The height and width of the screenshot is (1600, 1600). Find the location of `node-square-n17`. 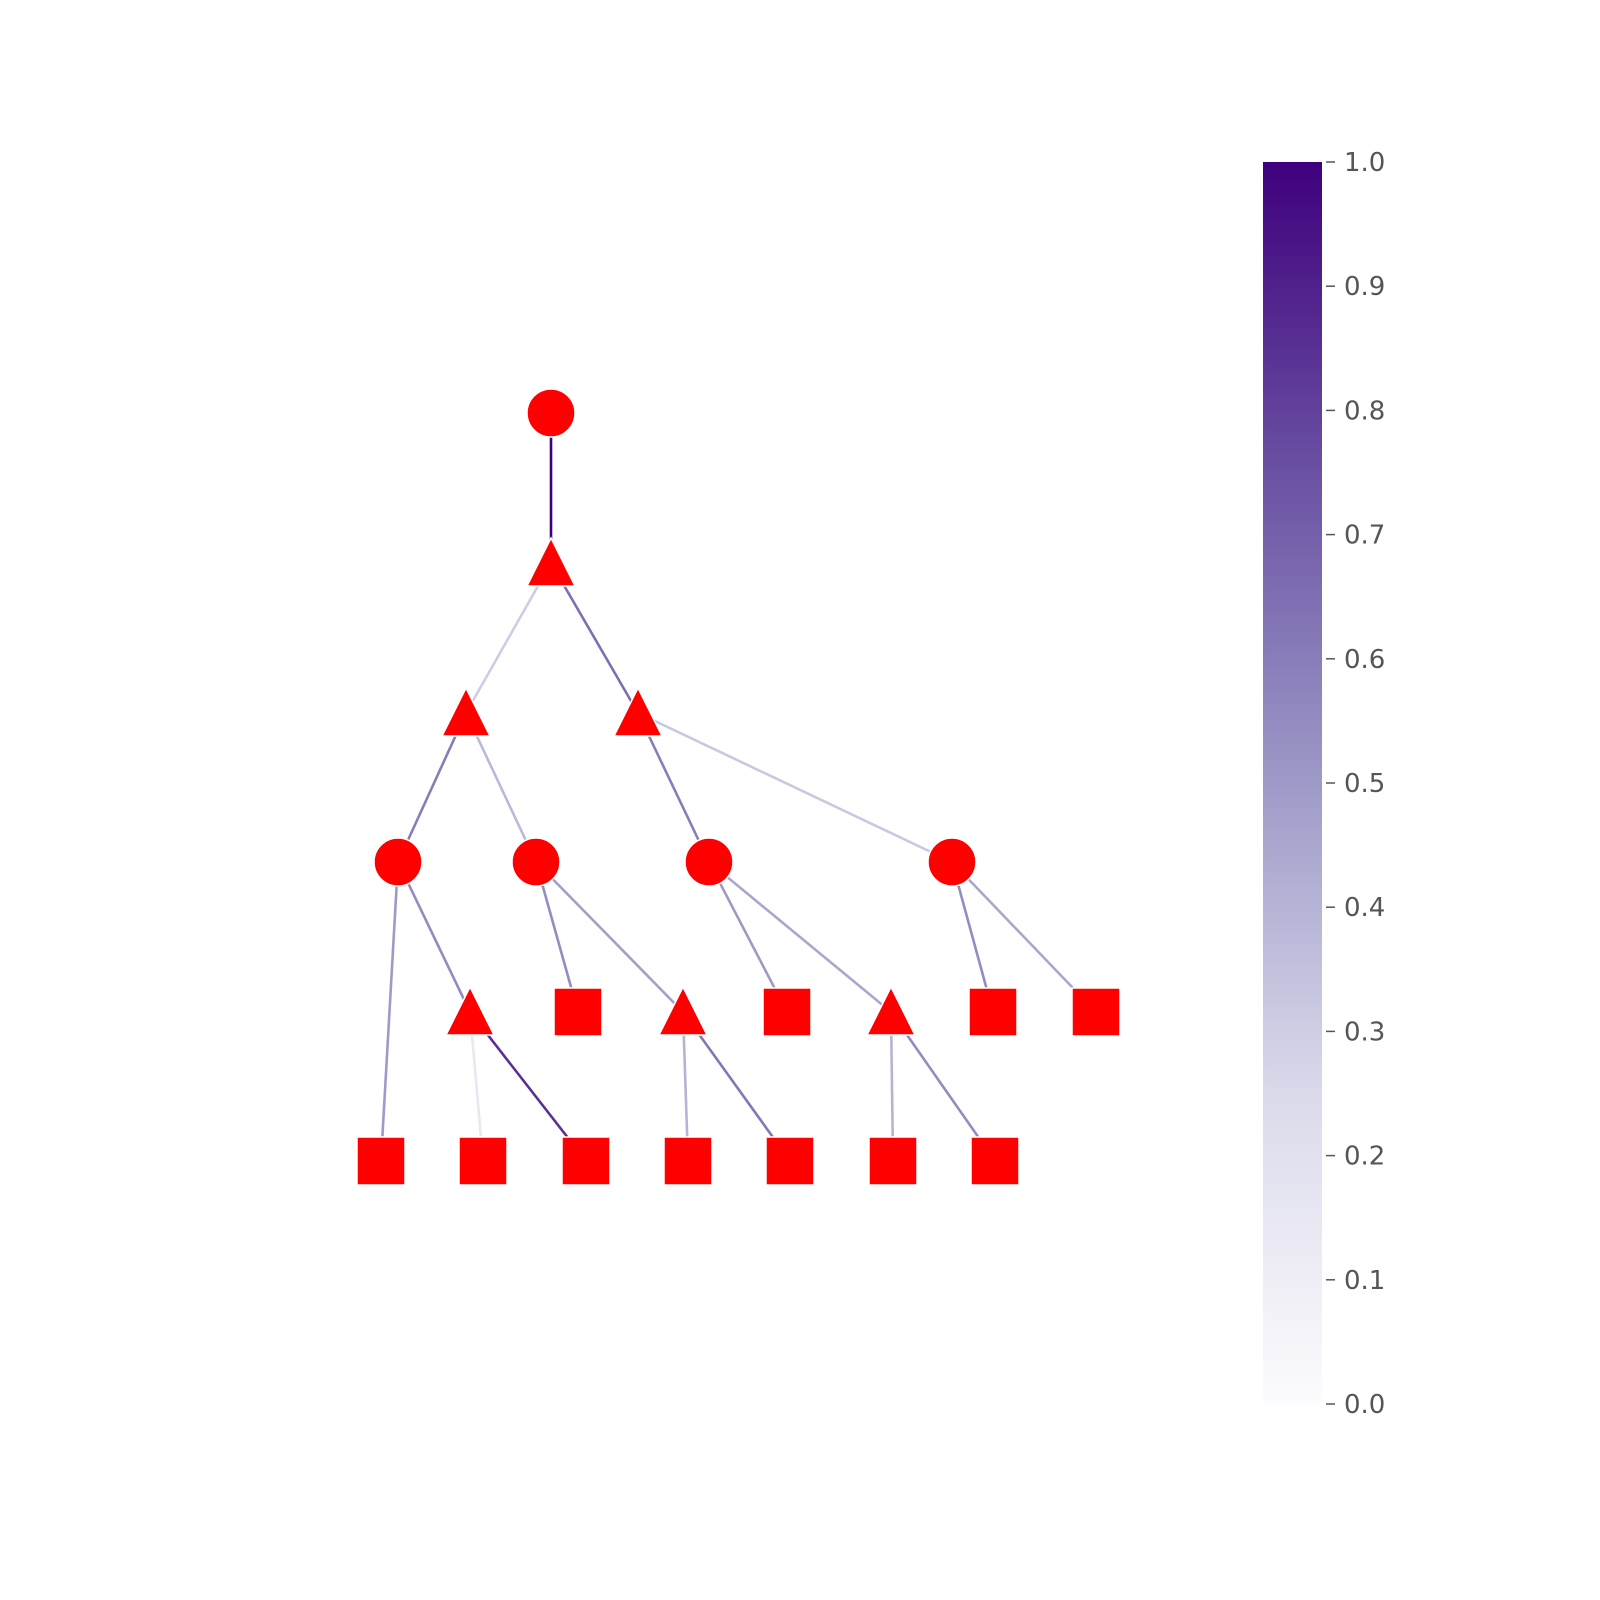

node-square-n17 is located at coordinates (586, 1161).